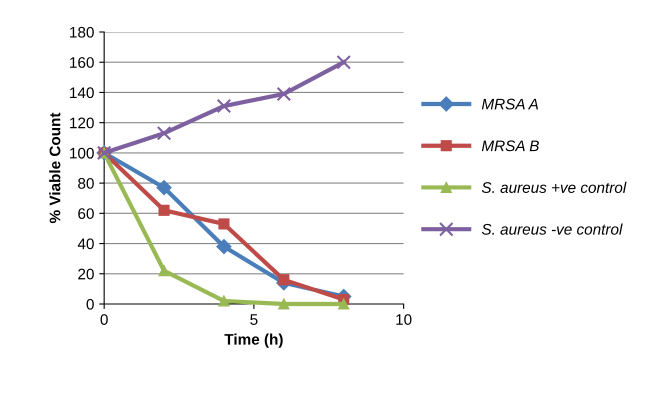 The image size is (651, 400). What do you see at coordinates (254, 319) in the screenshot?
I see `x-tick-label: 5` at bounding box center [254, 319].